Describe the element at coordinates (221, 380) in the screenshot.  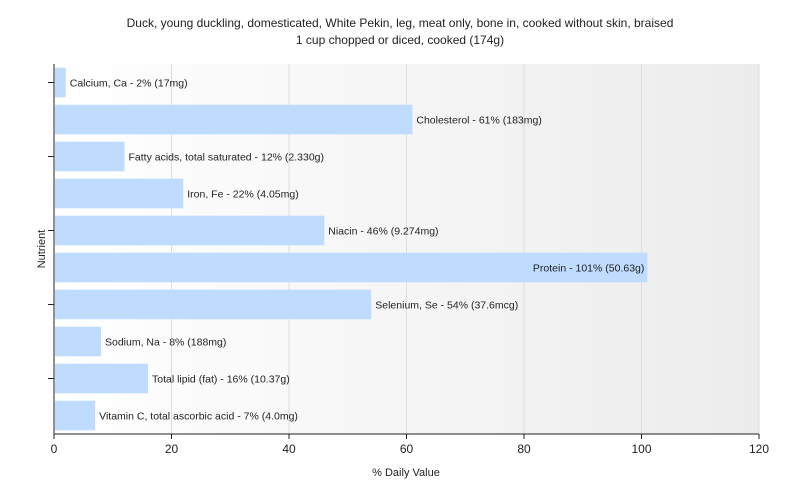
I see `bar-label: Total lipid (fat) - 16% (10.37g)` at that location.